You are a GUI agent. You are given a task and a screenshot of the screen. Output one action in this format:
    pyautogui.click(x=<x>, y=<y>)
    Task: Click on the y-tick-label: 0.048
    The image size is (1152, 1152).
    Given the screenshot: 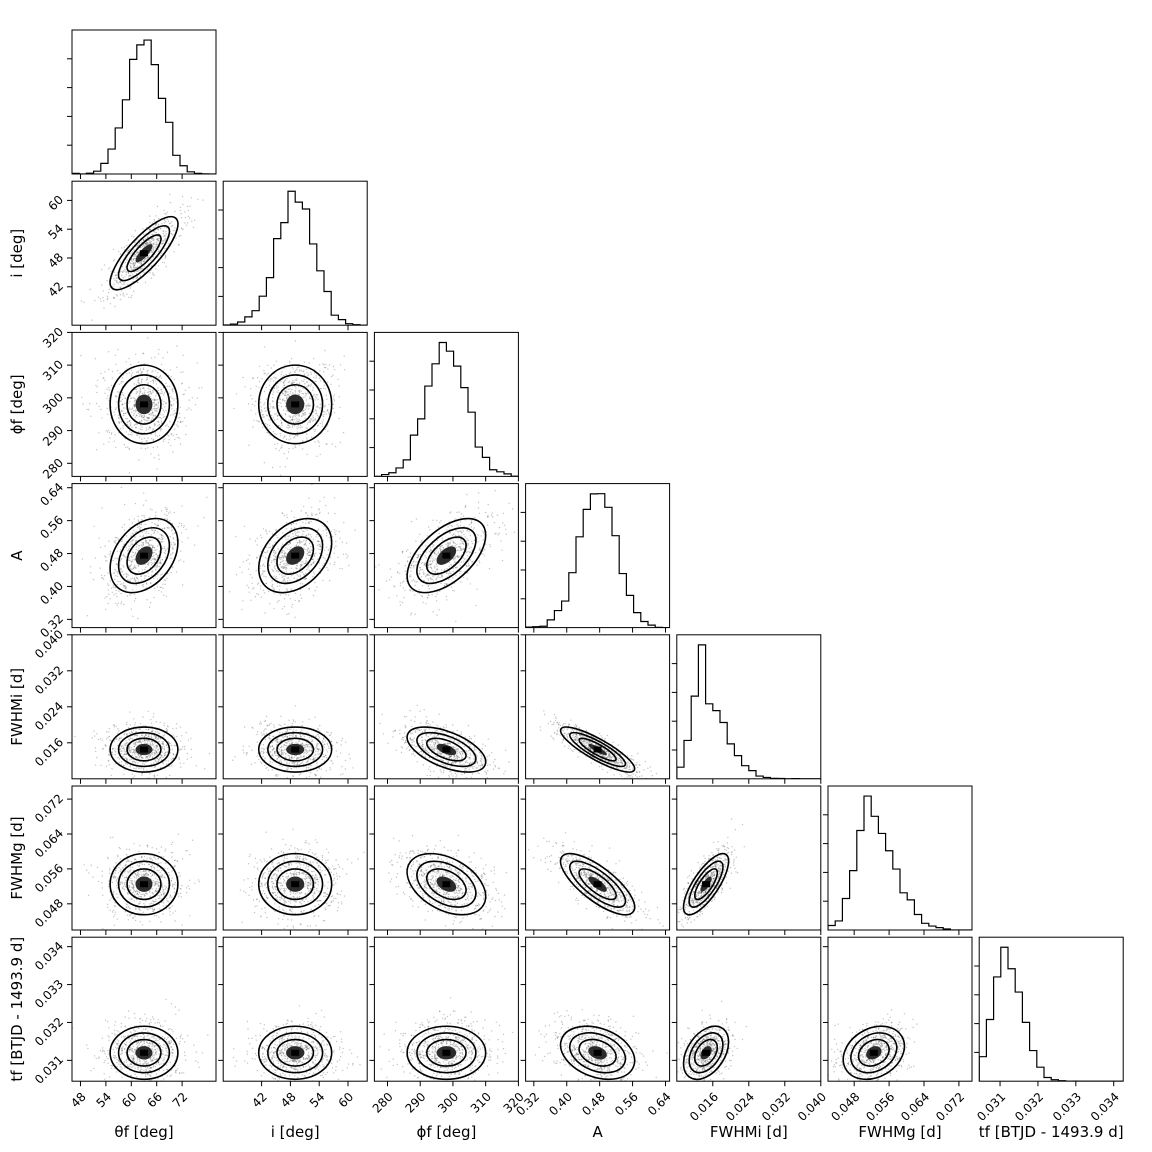 What is the action you would take?
    pyautogui.click(x=49, y=913)
    